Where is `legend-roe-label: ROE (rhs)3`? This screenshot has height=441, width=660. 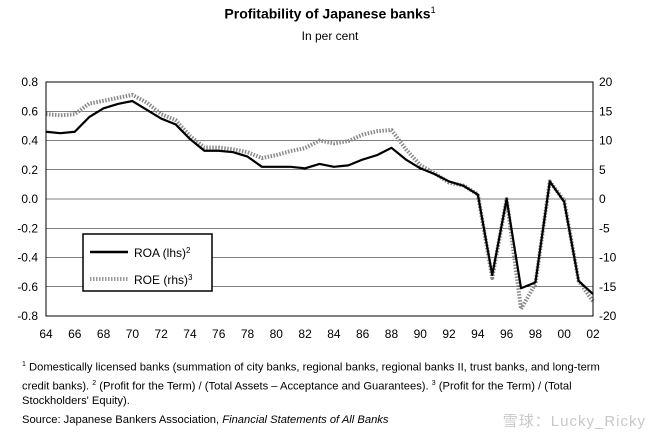 legend-roe-label: ROE (rhs)3 is located at coordinates (163, 280).